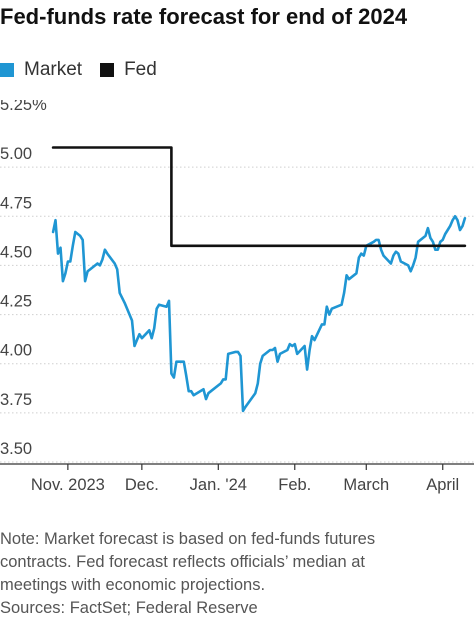 This screenshot has width=474, height=632. I want to click on legend-item-fed: Fed, so click(128, 70).